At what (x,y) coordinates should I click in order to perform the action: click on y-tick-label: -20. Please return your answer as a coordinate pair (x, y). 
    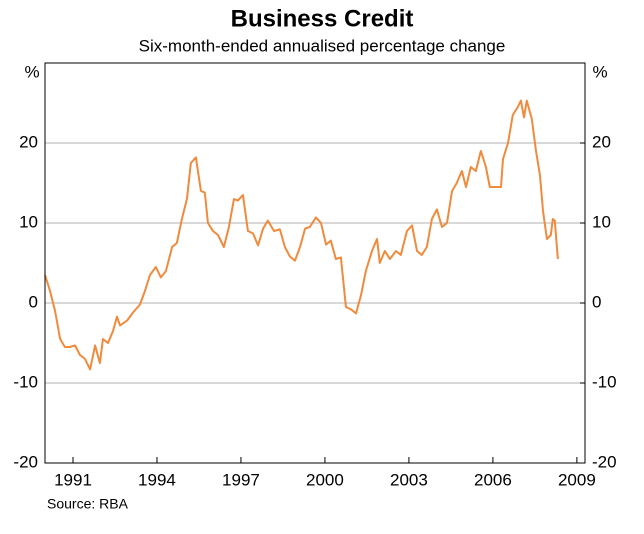
    Looking at the image, I should click on (25, 461).